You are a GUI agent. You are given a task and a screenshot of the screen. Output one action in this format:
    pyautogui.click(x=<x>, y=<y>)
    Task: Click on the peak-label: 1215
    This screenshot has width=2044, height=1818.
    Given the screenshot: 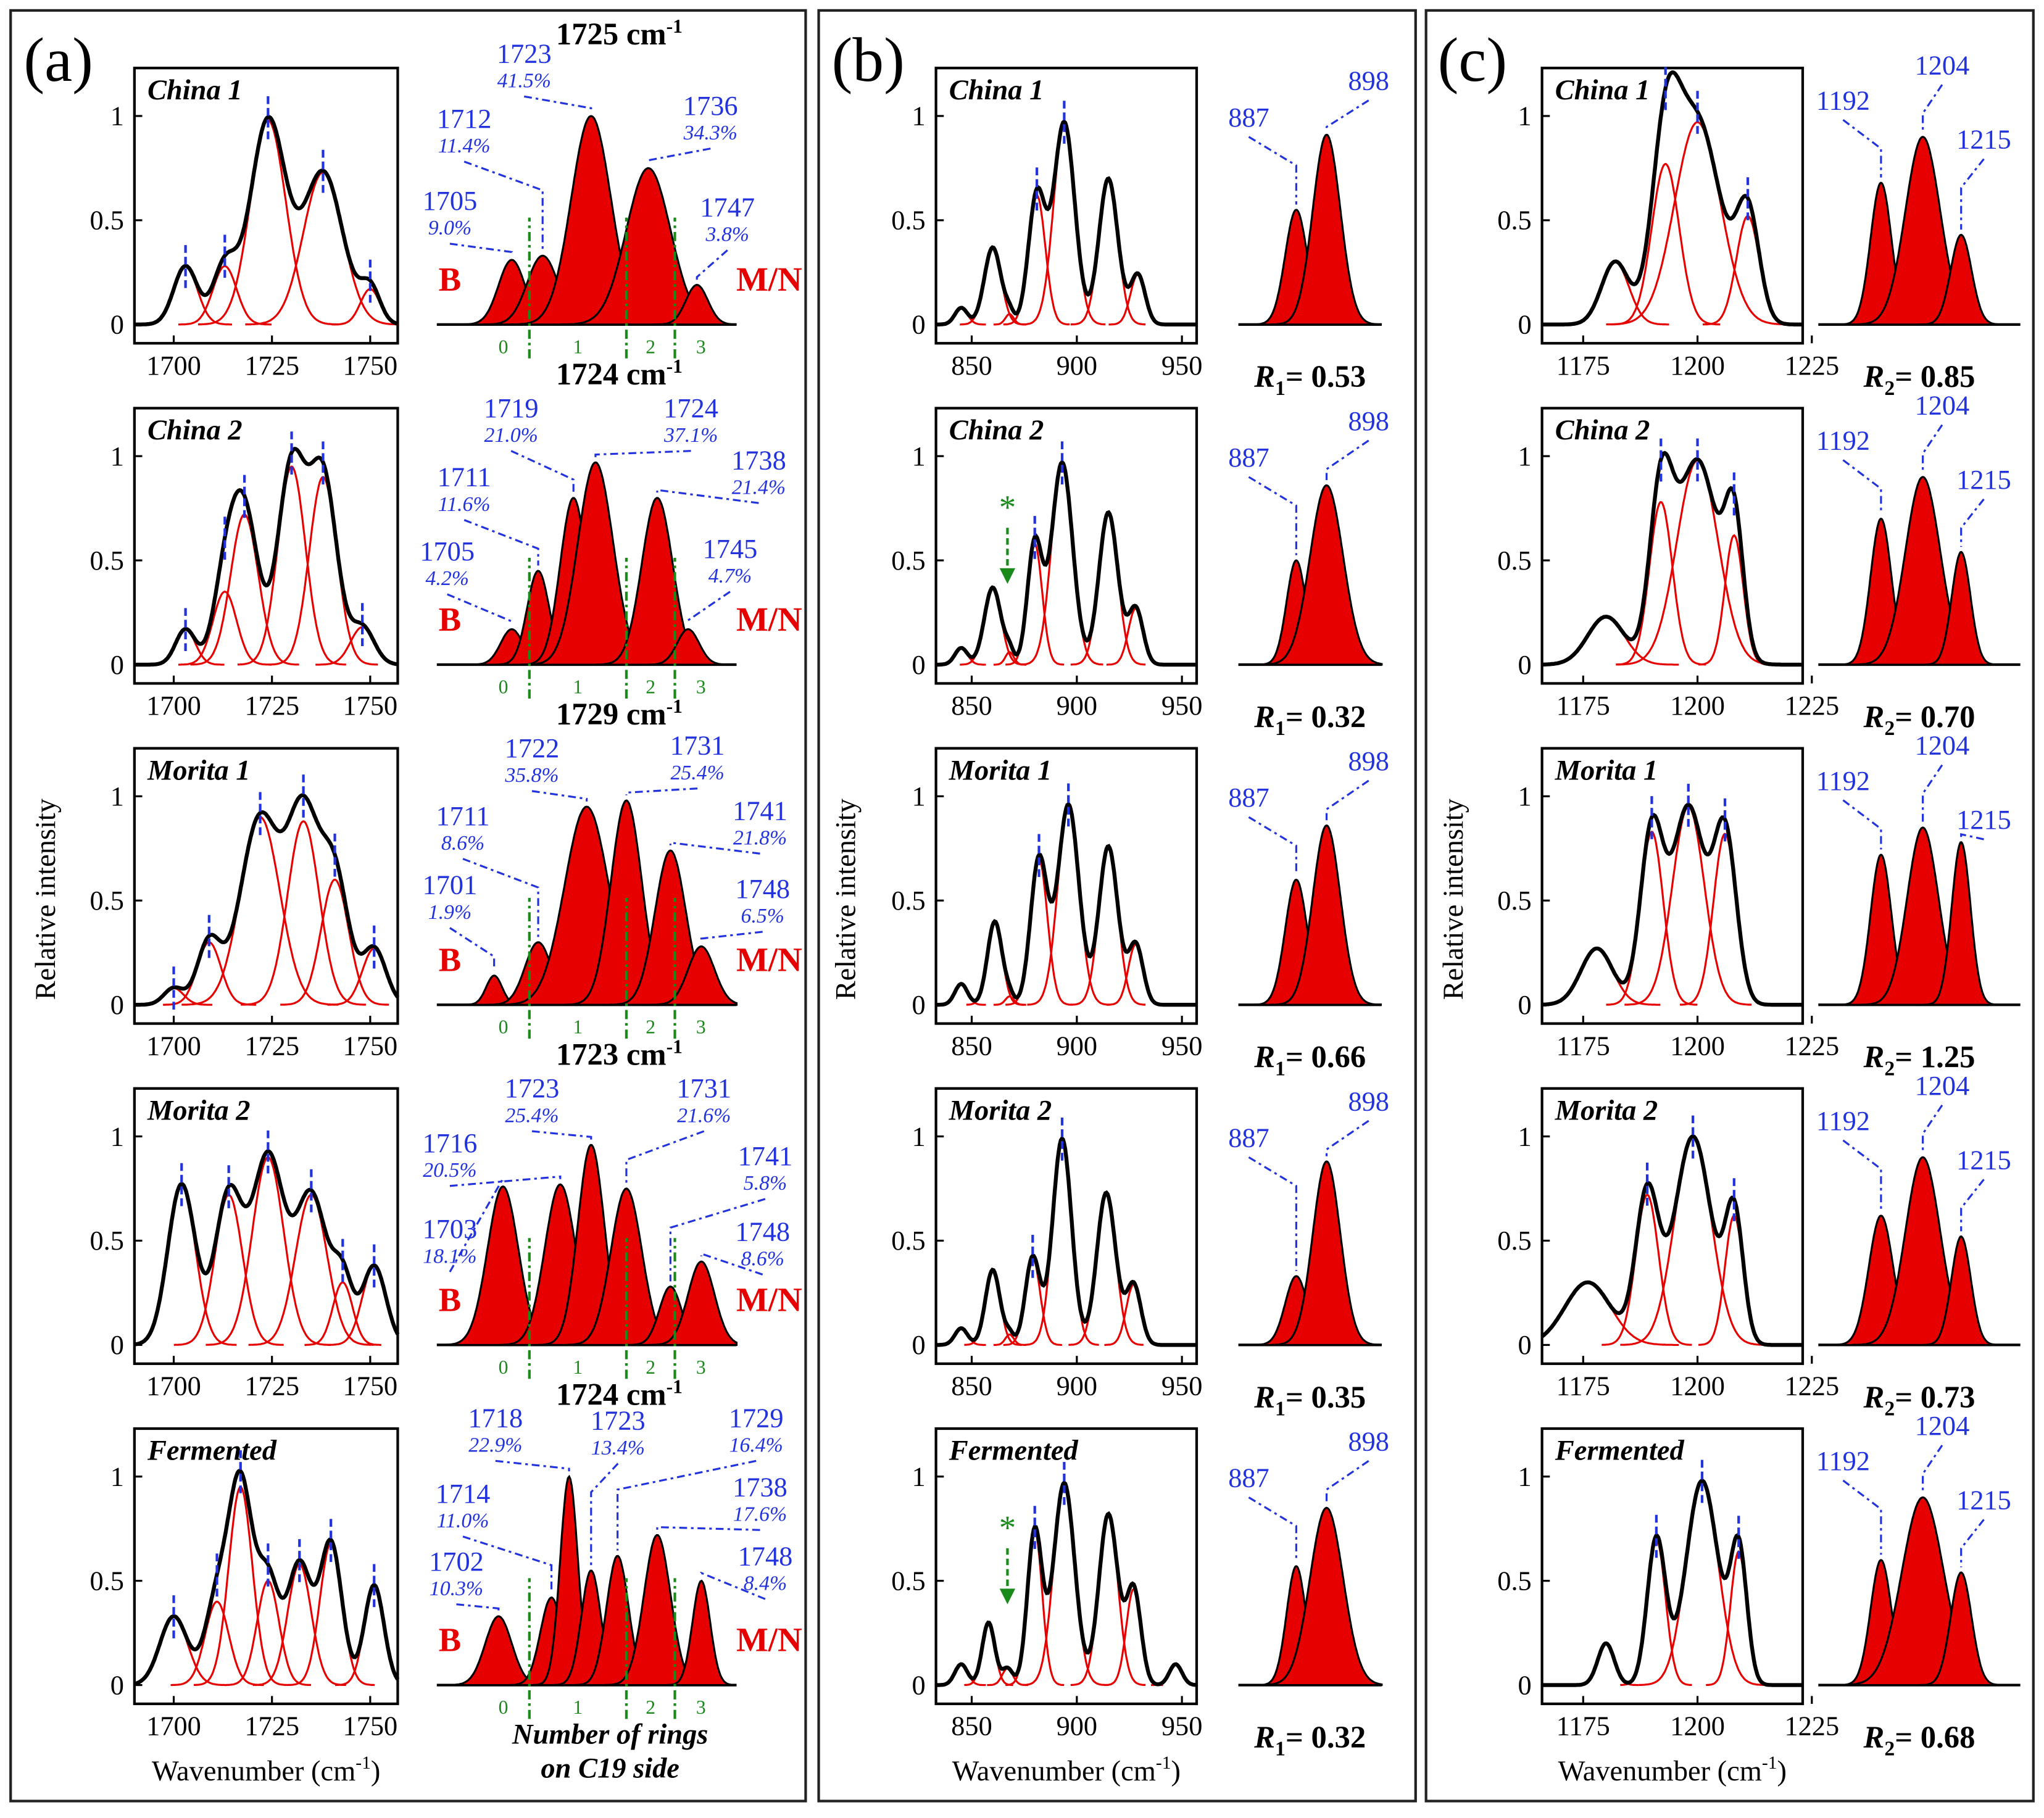 What is the action you would take?
    pyautogui.click(x=1983, y=1159)
    